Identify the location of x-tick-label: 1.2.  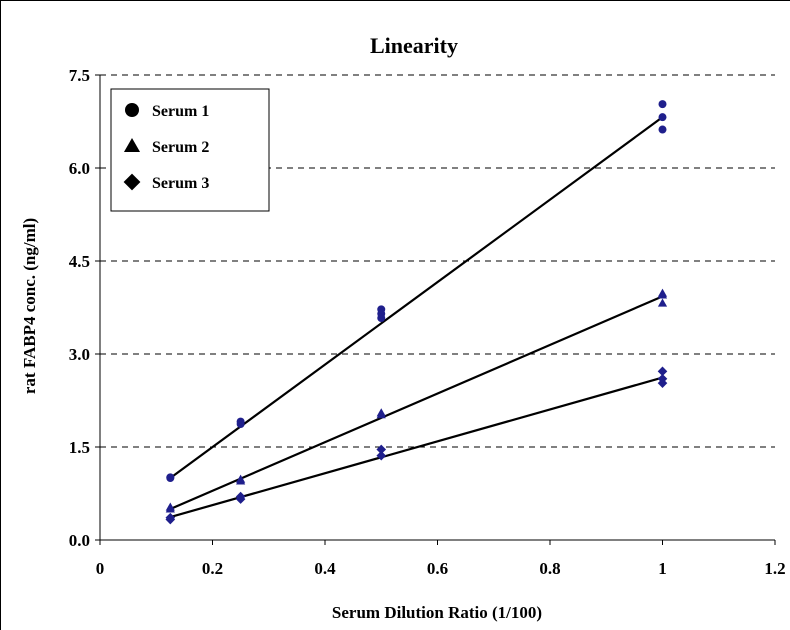
(774, 568).